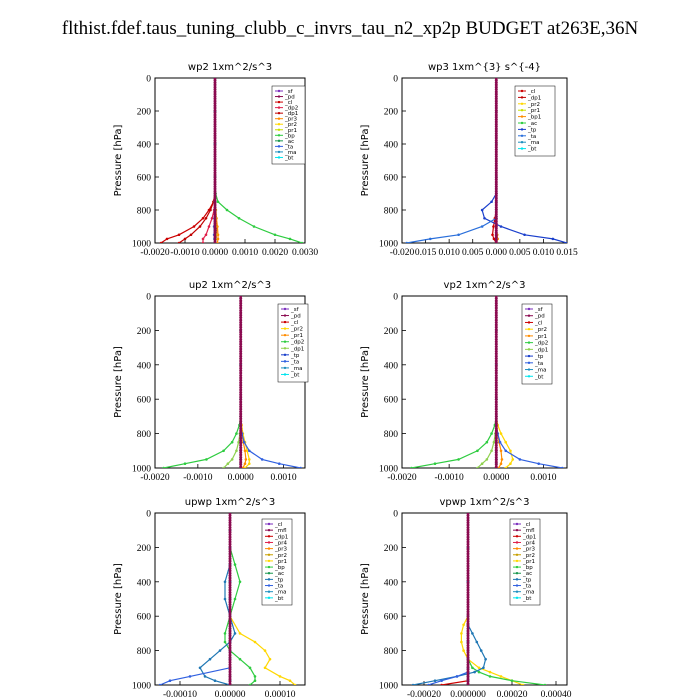  Describe the element at coordinates (455, 599) in the screenshot. I see `series-line-dp1` at that location.